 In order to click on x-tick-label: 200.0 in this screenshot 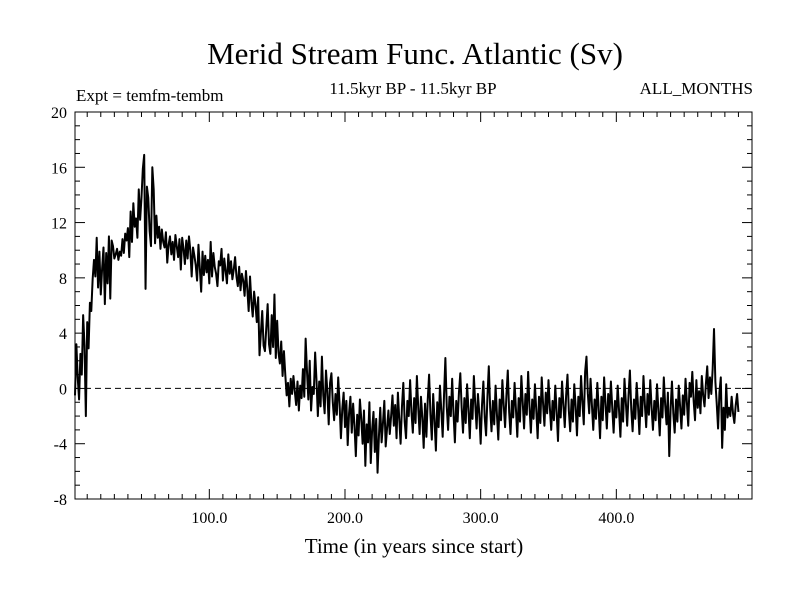, I will do `click(345, 518)`.